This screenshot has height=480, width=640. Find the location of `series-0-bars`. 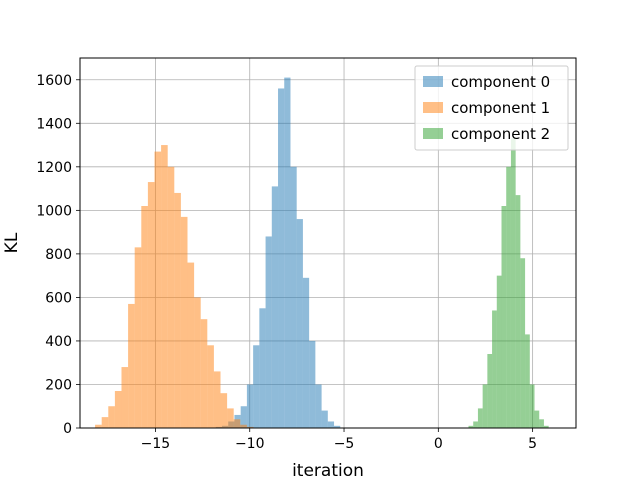

series-0-bars is located at coordinates (278, 253).